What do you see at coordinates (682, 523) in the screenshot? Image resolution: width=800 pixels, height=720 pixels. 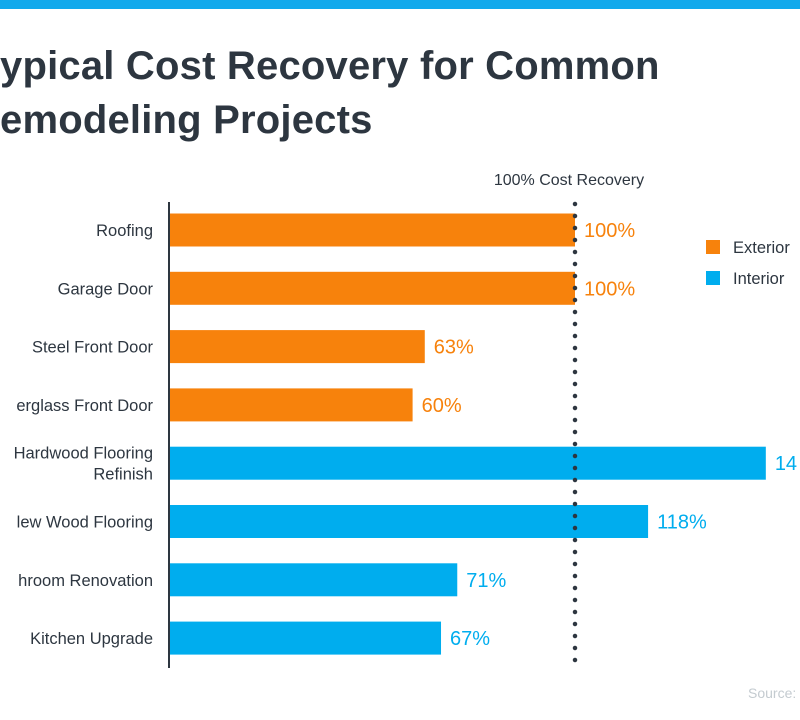 I see `data-label-5: 118%` at bounding box center [682, 523].